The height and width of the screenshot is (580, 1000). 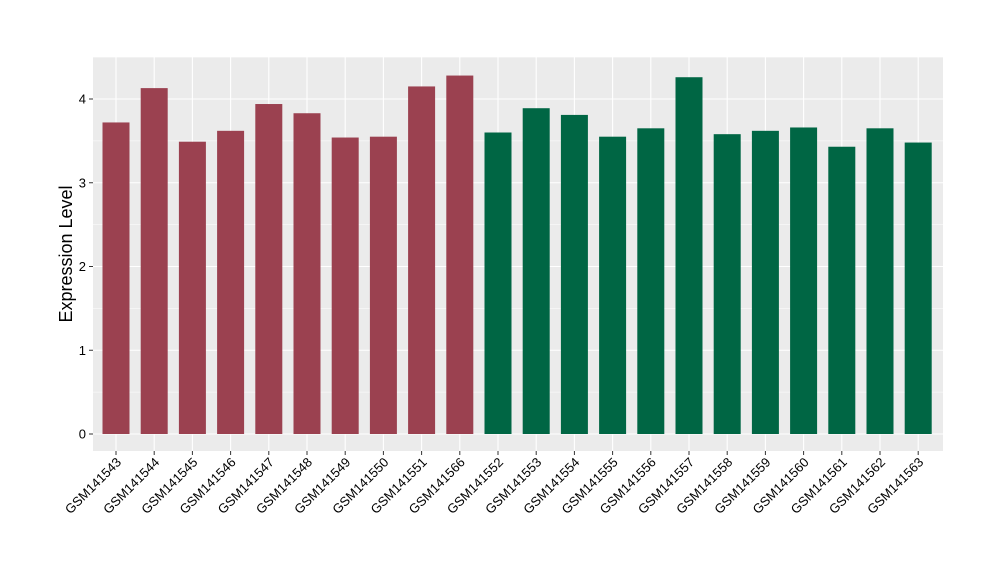 I want to click on y-axis: 0 1 2 3 4, so click(x=86, y=267).